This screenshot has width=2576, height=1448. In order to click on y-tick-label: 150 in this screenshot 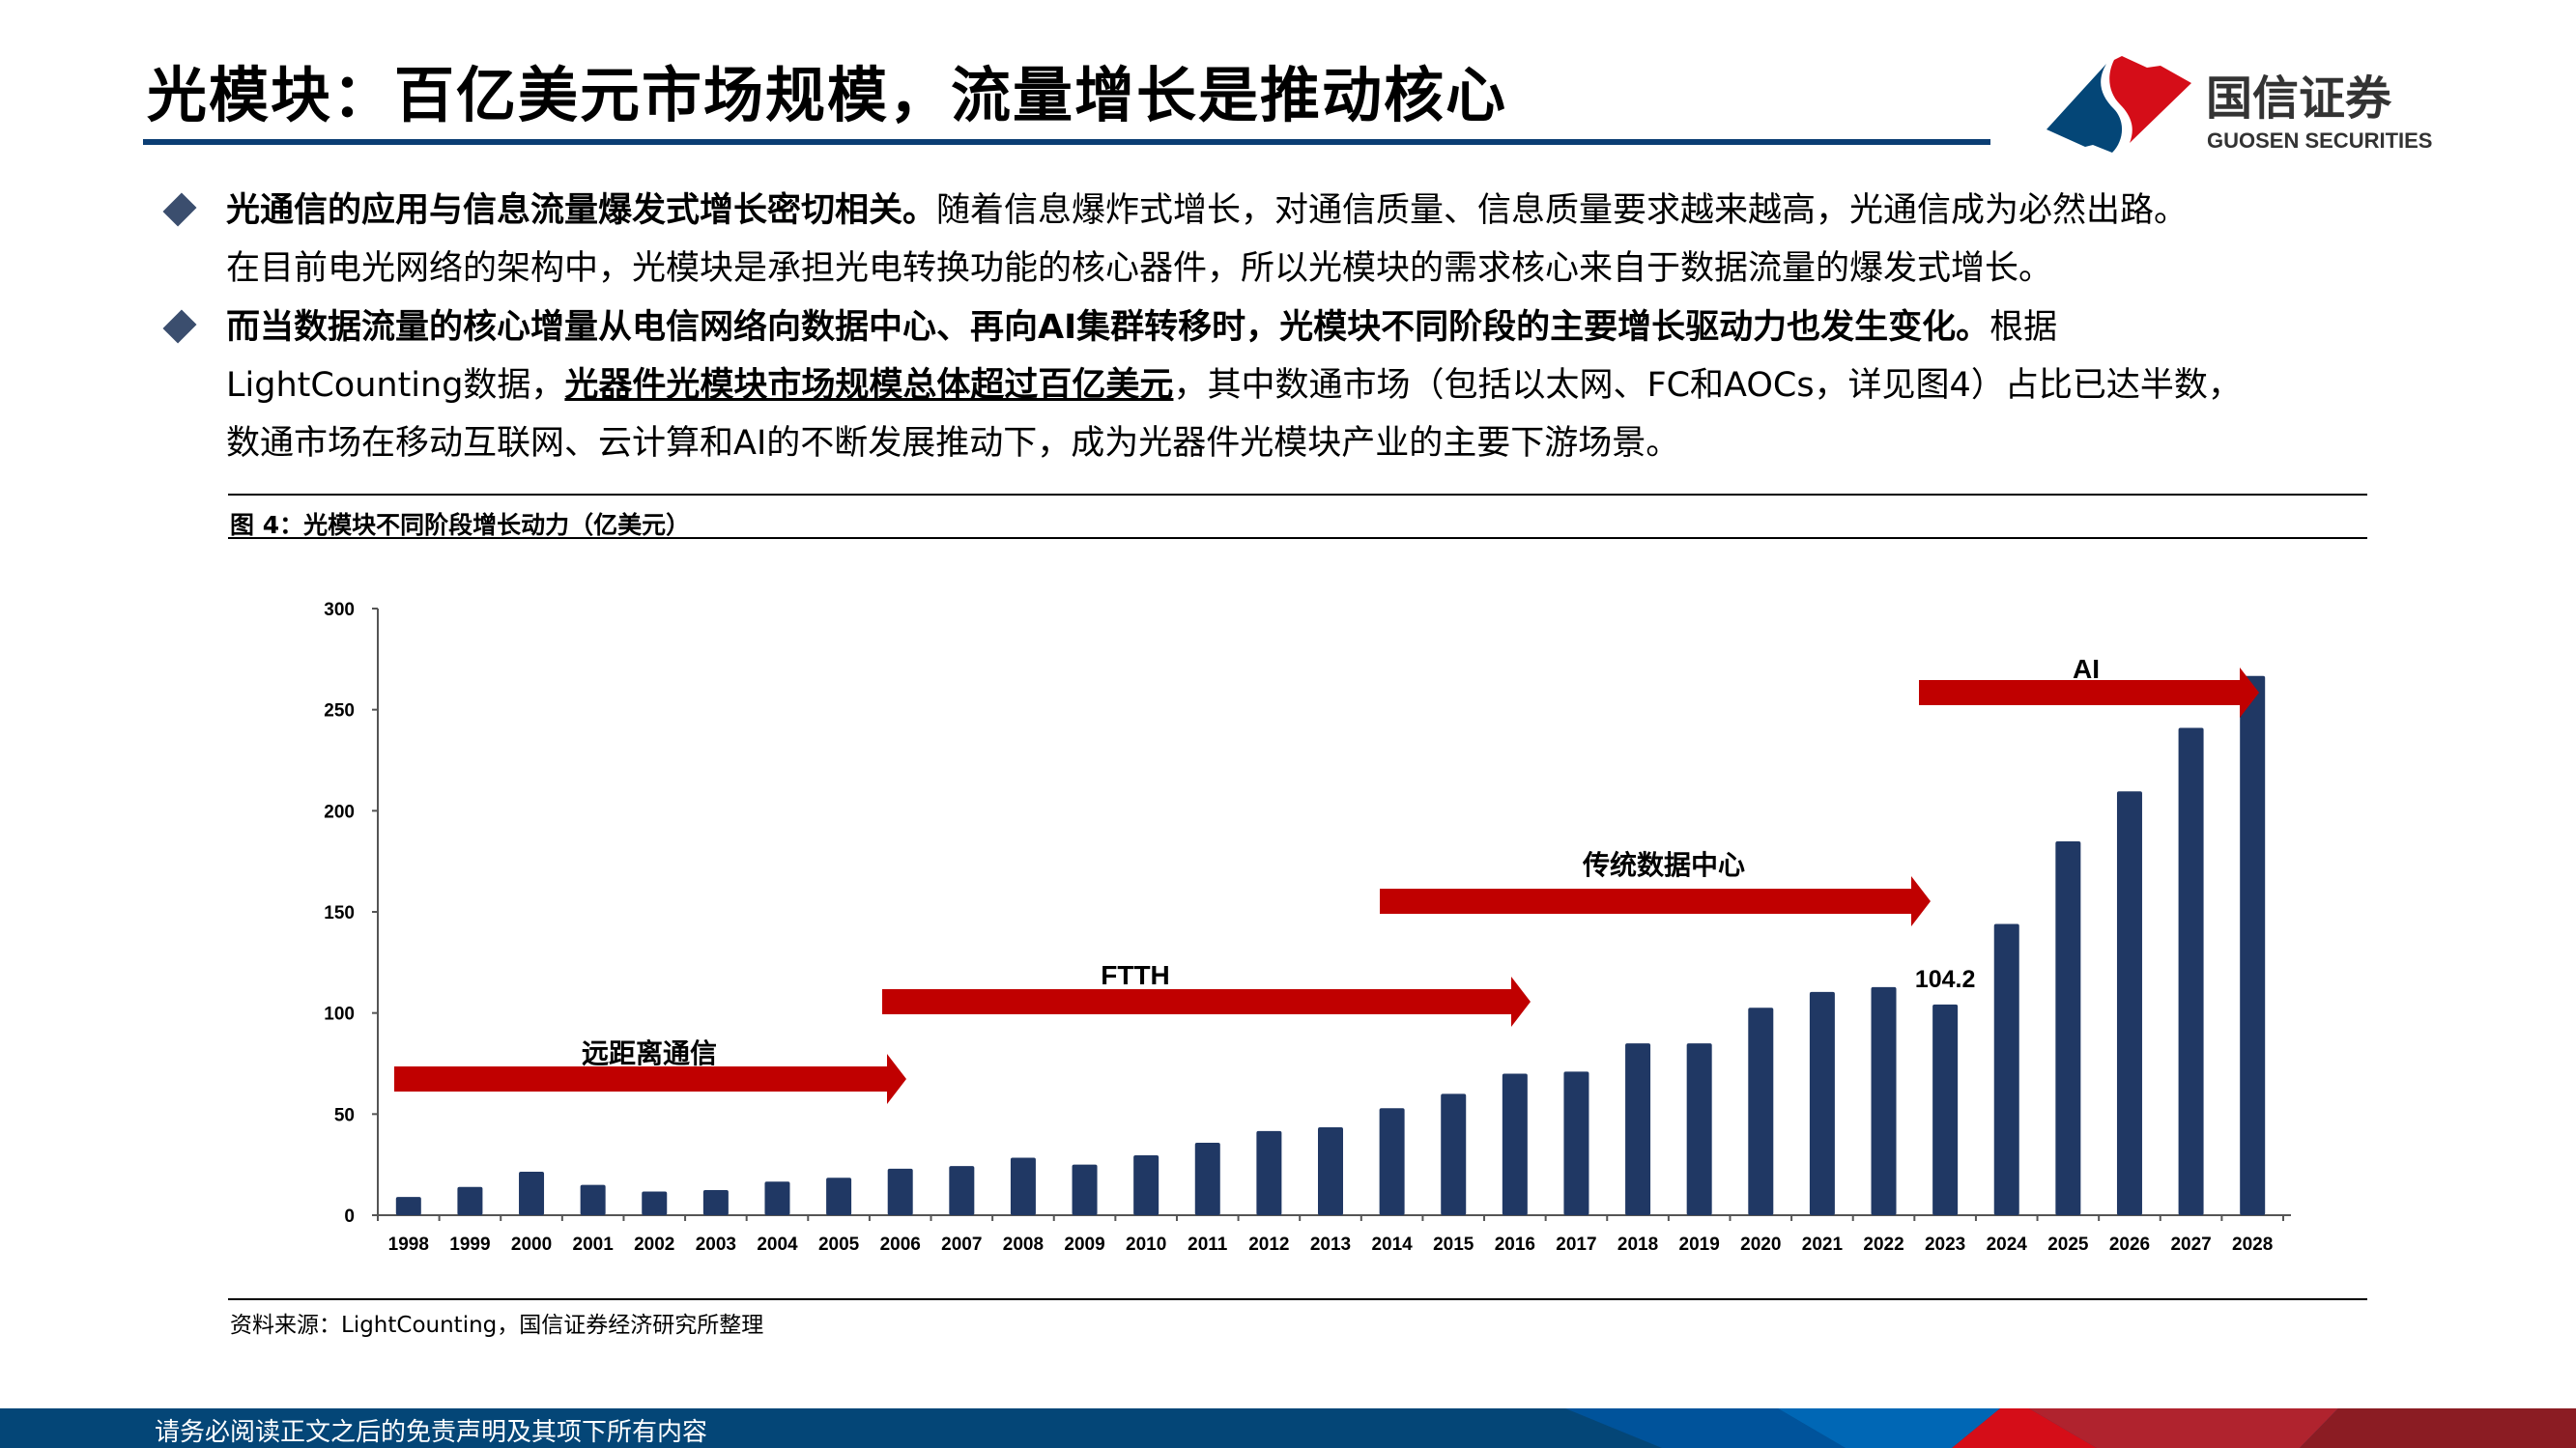, I will do `click(340, 913)`.